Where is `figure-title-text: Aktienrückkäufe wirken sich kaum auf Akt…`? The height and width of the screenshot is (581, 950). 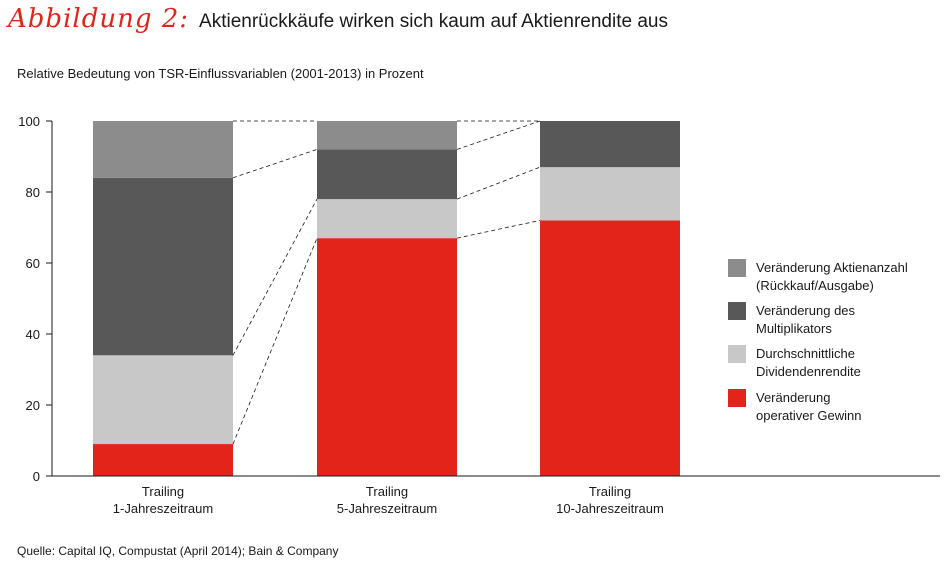 figure-title-text: Aktienrückkäufe wirken sich kaum auf Akt… is located at coordinates (433, 21).